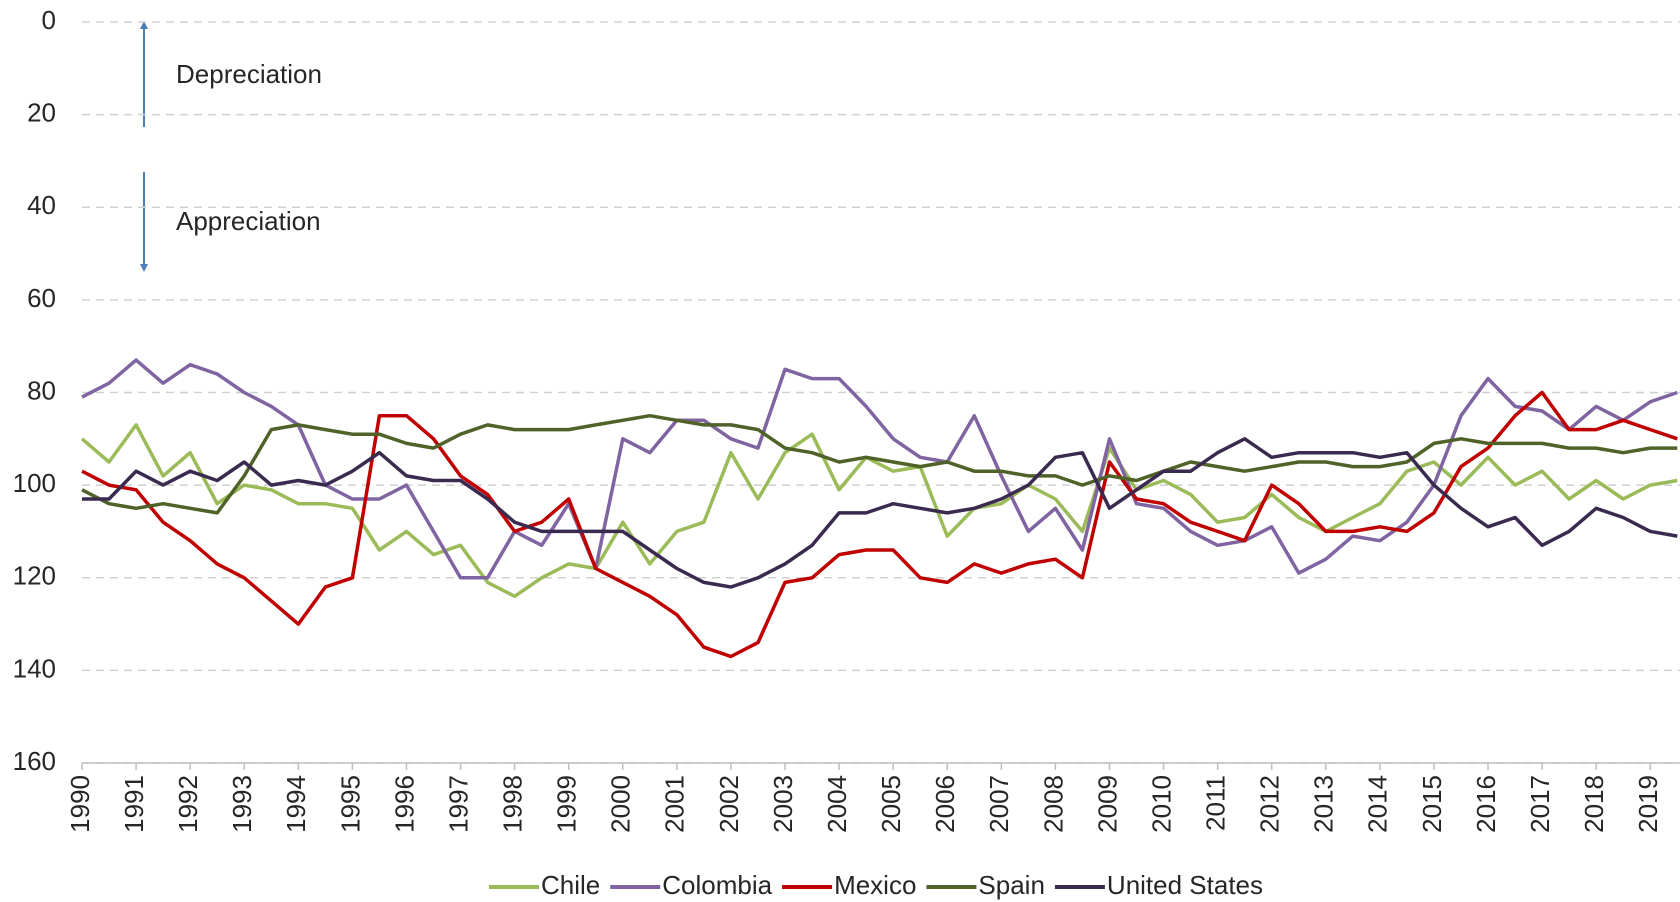 The image size is (1680, 902). I want to click on x-tick-label: 1995, so click(350, 804).